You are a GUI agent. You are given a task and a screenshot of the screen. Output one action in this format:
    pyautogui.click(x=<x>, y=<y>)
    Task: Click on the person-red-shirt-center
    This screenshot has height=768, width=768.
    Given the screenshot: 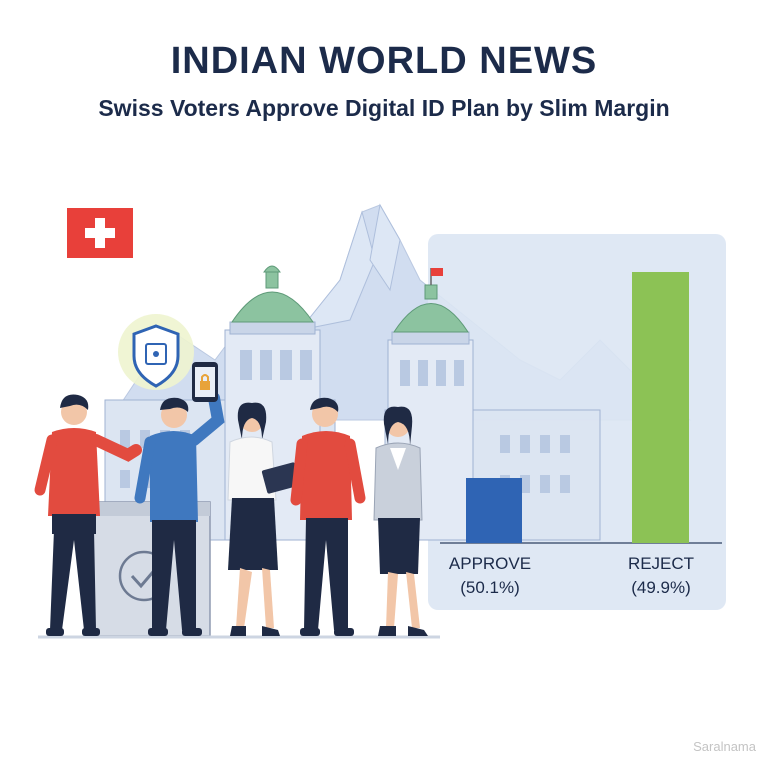 What is the action you would take?
    pyautogui.click(x=328, y=516)
    